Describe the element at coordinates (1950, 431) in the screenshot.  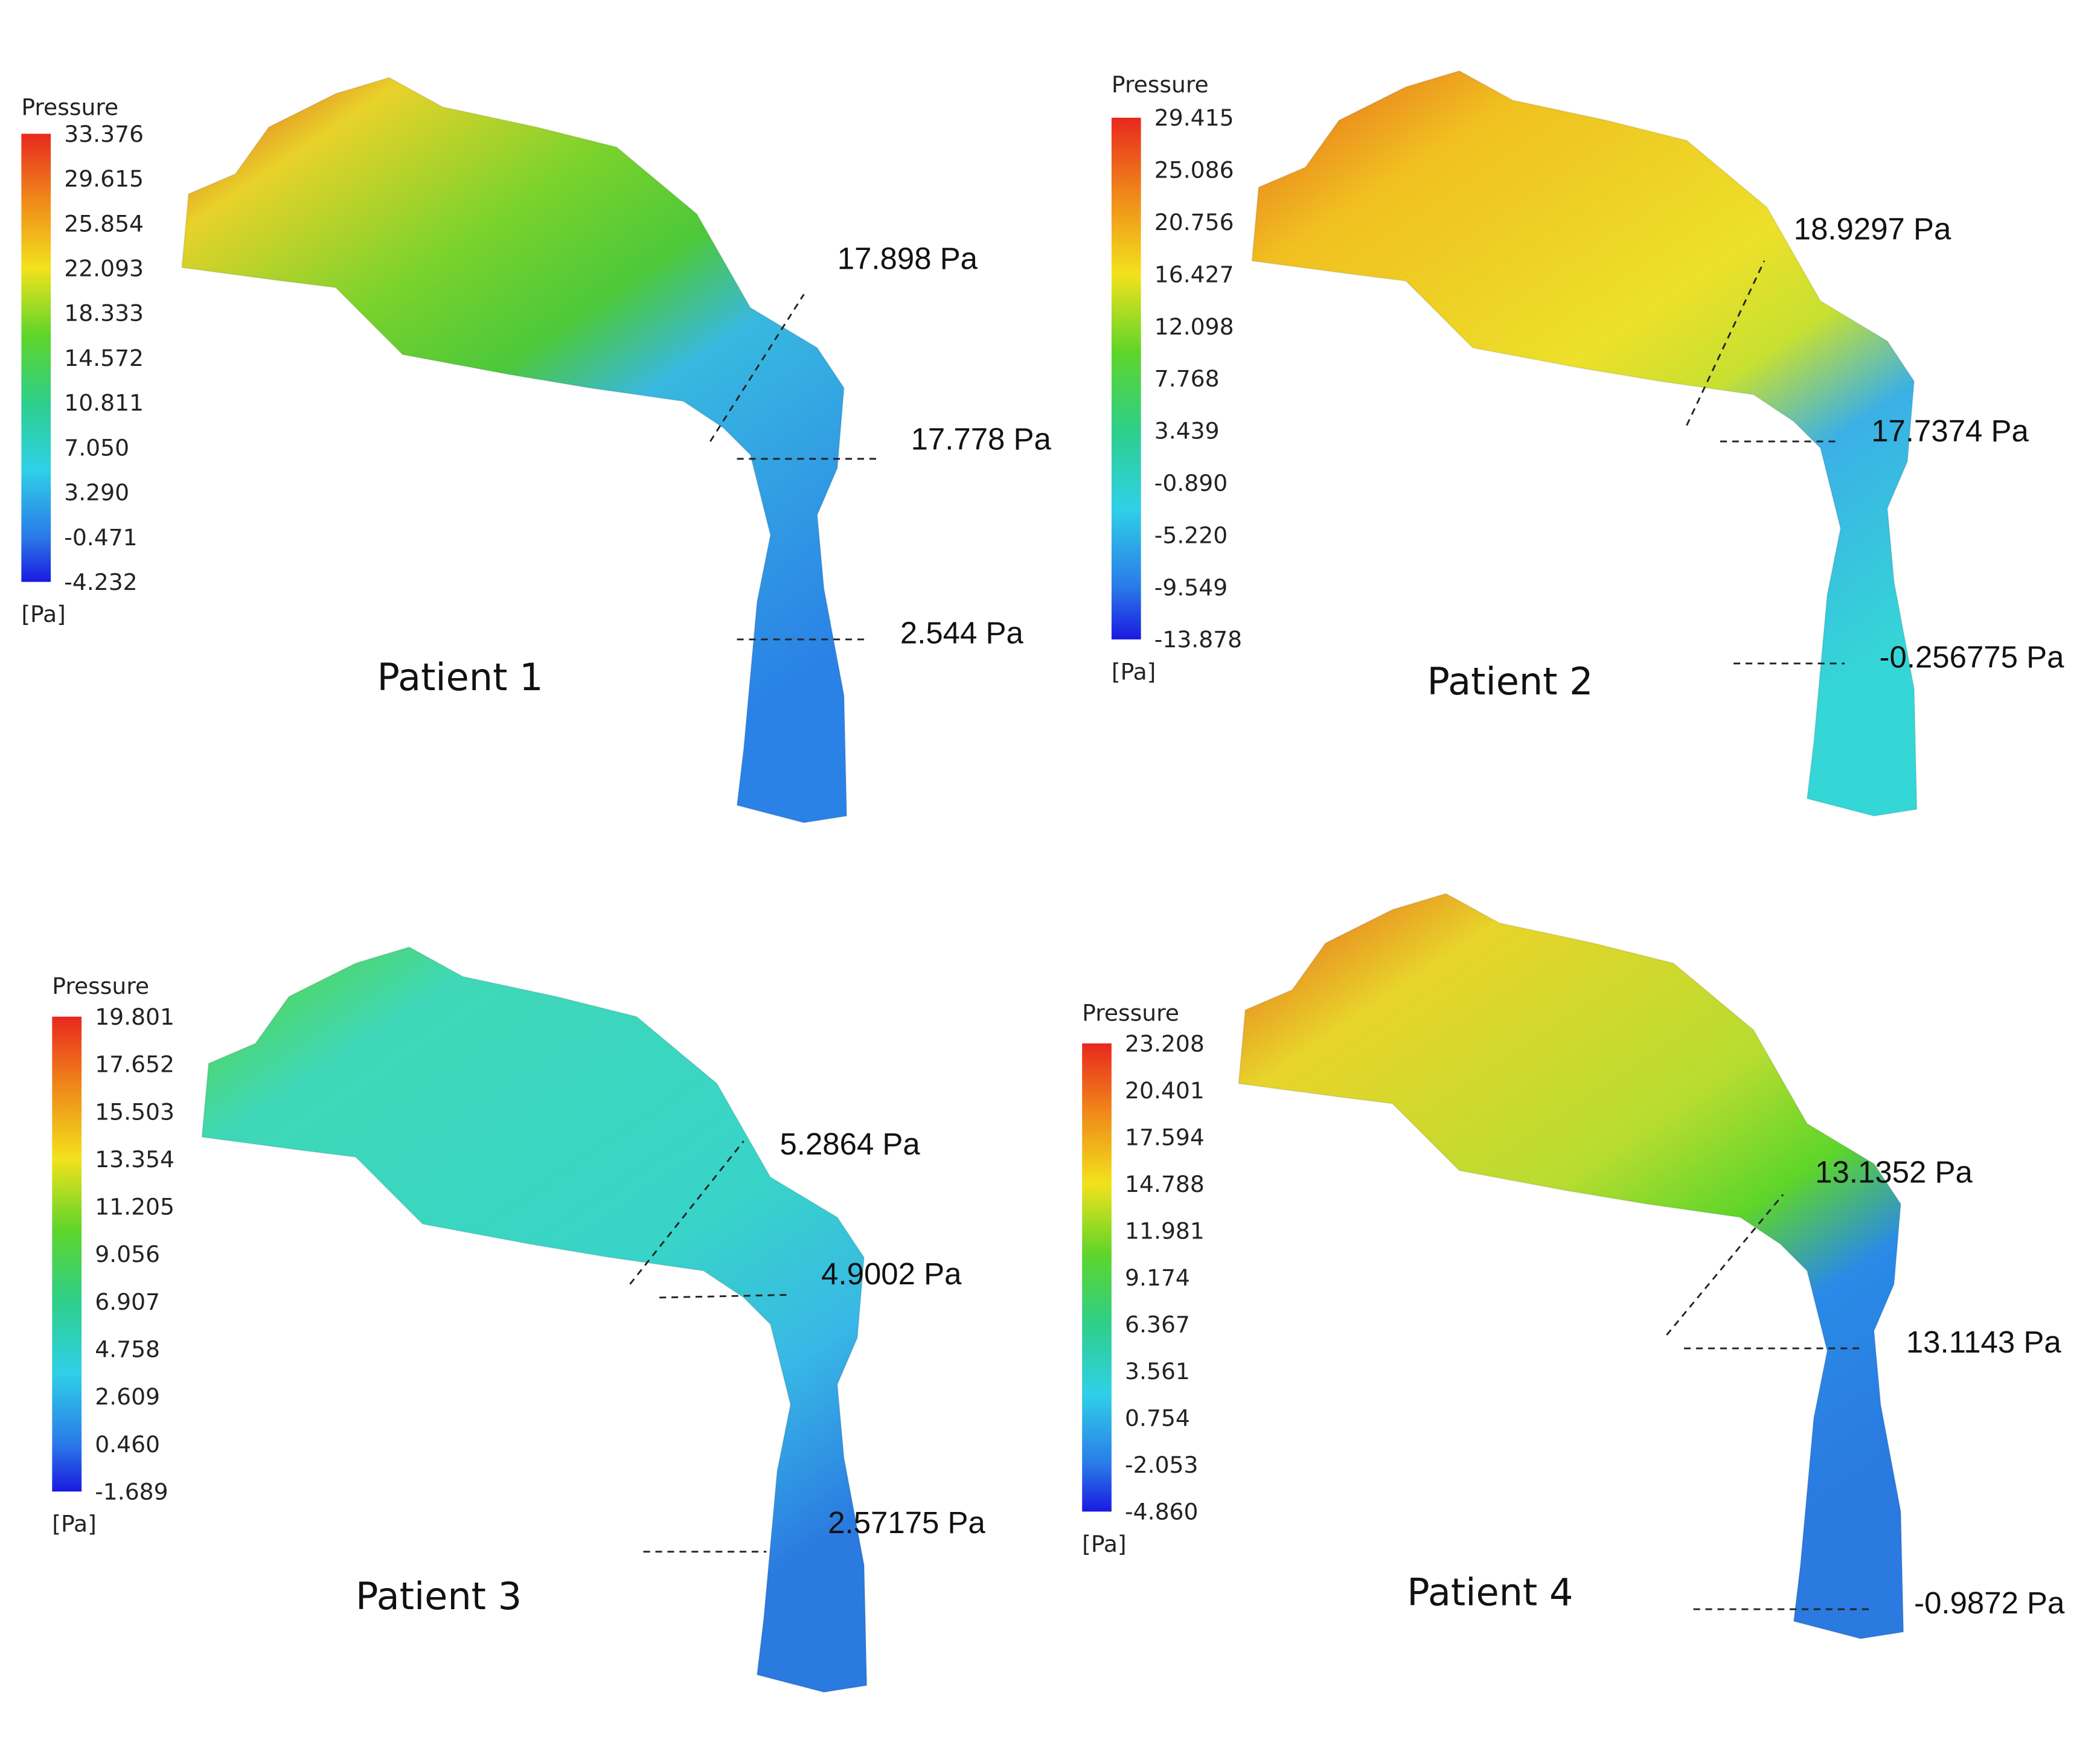
I see `section-pressure: 17.7374 Pa` at that location.